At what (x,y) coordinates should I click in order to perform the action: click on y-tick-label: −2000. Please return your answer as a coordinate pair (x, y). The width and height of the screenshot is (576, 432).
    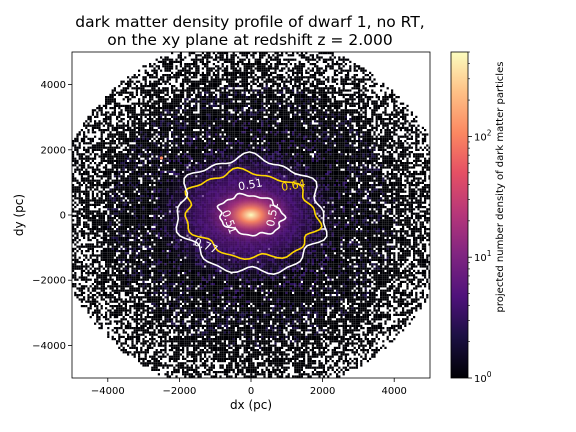
    Looking at the image, I should click on (49, 281).